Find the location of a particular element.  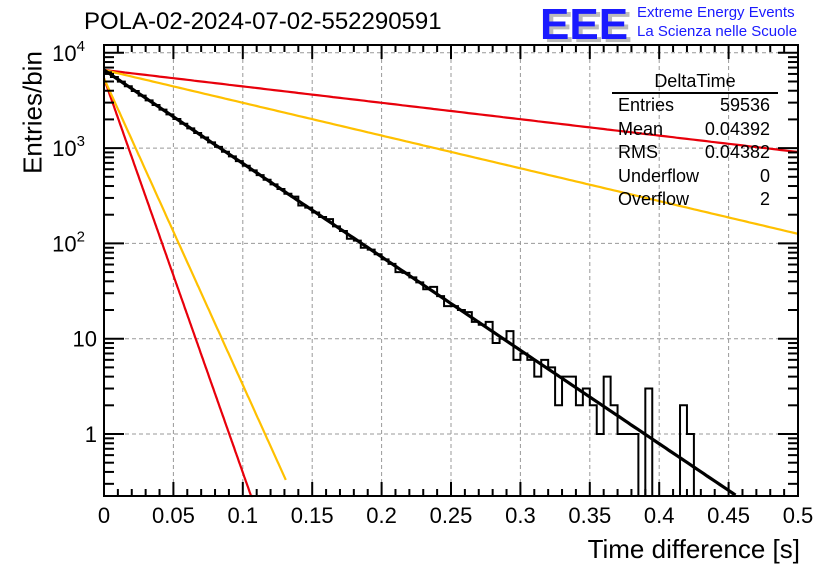

y-axis-label: Entries/bin is located at coordinates (32, 112).